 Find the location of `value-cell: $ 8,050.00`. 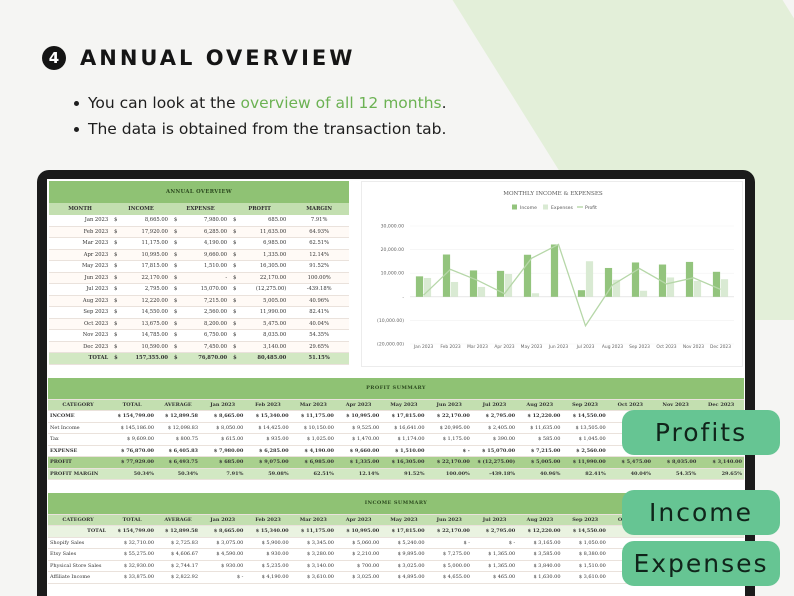

value-cell: $ 8,050.00 is located at coordinates (223, 428).